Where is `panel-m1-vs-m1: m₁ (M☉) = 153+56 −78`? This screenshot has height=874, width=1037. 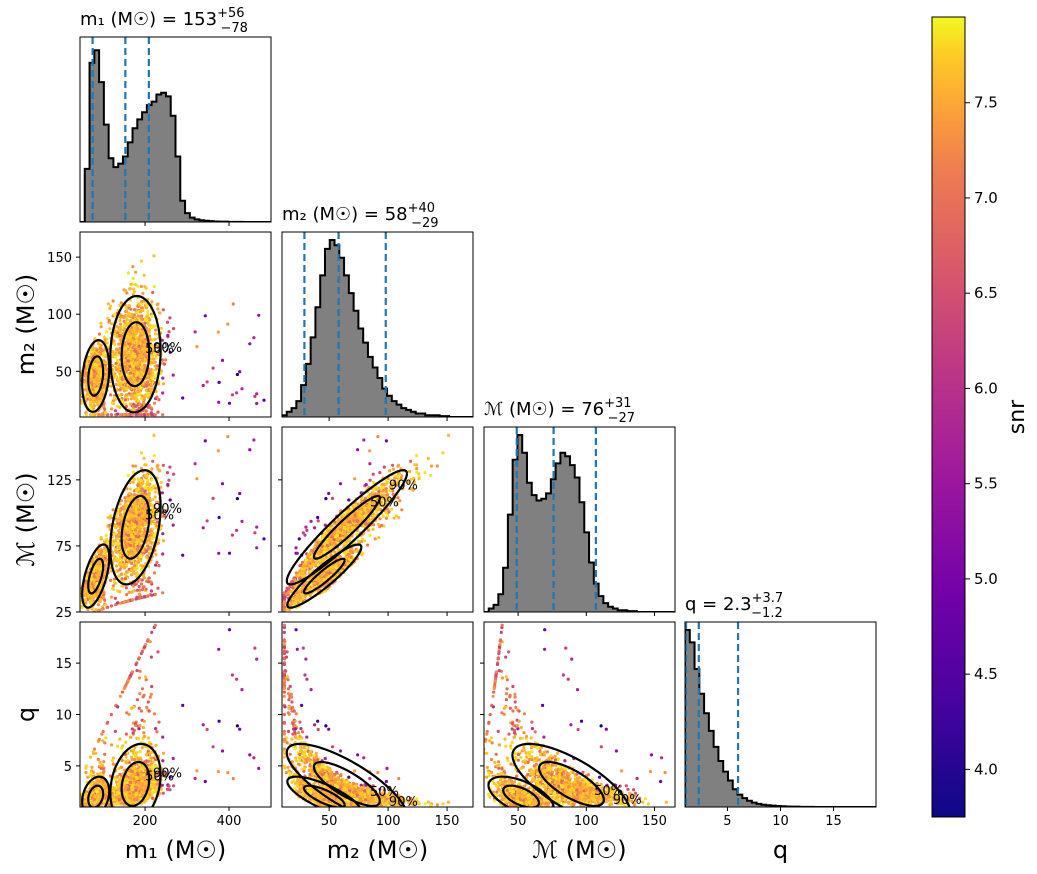
panel-m1-vs-m1: m₁ (M☉) = 153+56 −78 is located at coordinates (175, 116).